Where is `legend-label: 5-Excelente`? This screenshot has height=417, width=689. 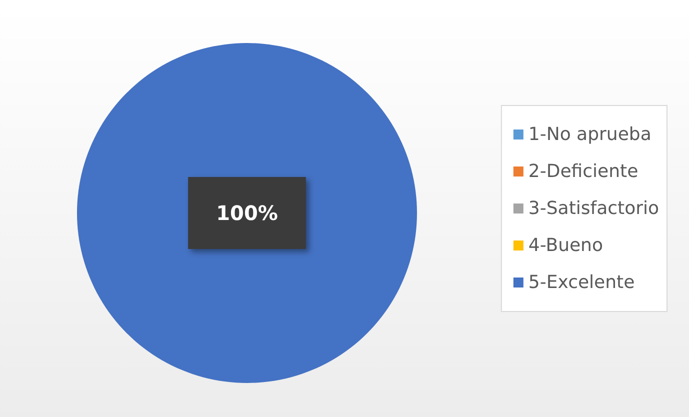
legend-label: 5-Excelente is located at coordinates (581, 282).